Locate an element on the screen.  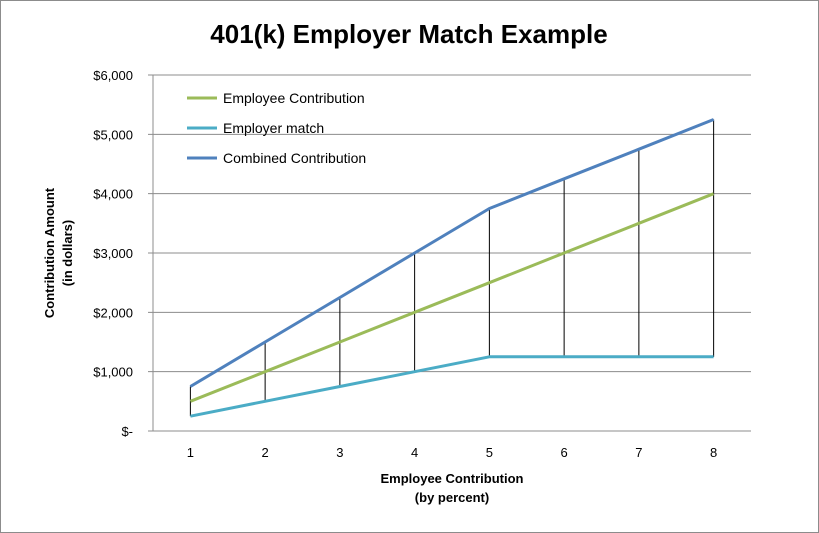
legend-label: Employer match is located at coordinates (273, 128).